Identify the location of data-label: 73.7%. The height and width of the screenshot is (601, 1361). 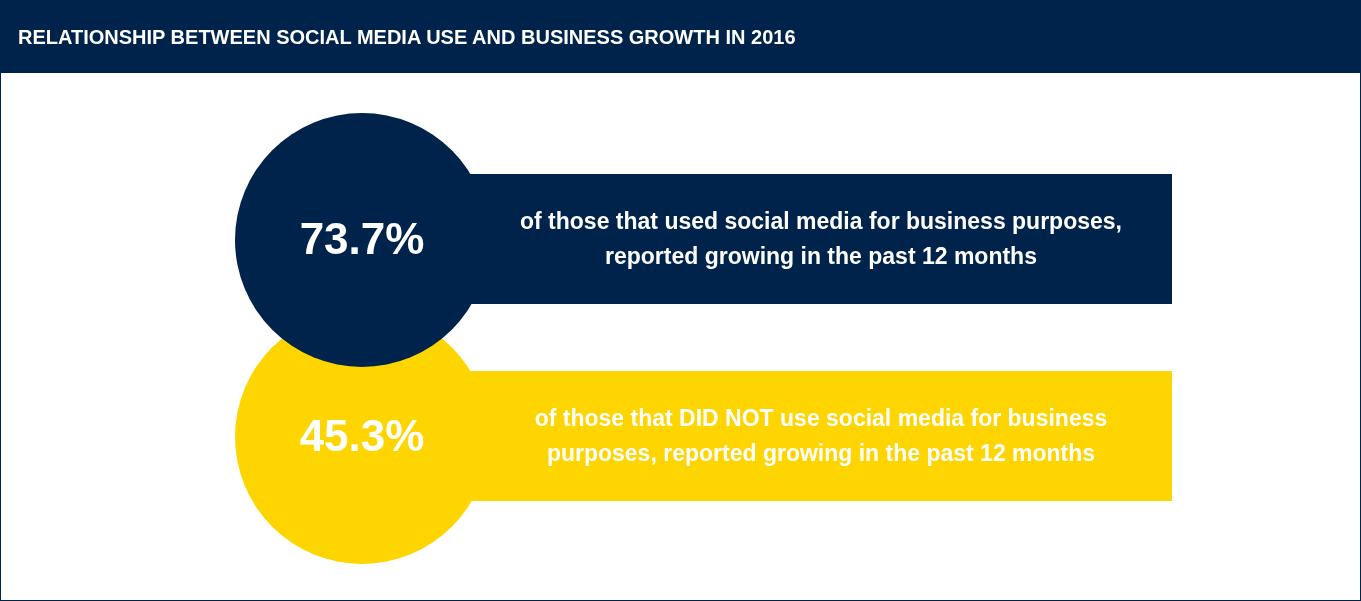
(362, 239).